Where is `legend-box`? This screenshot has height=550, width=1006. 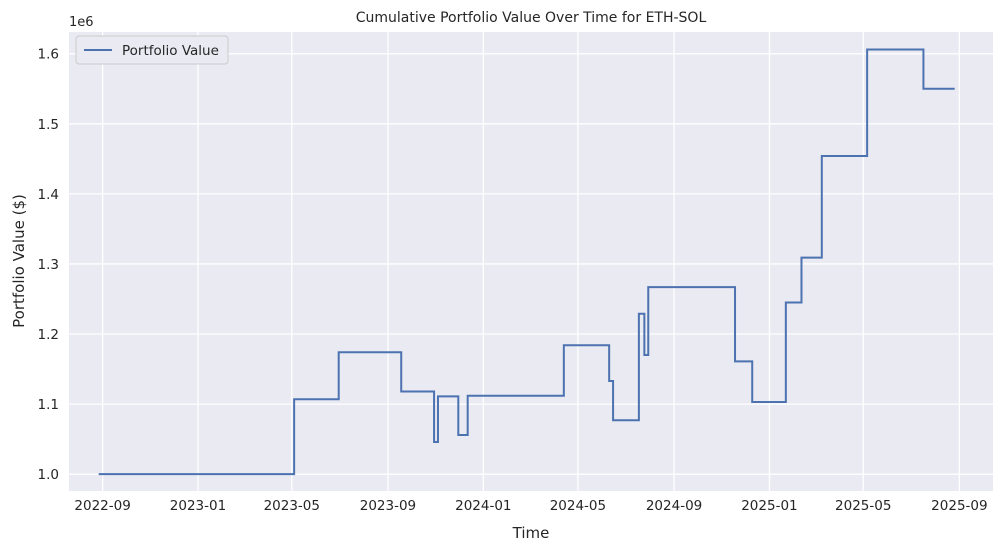
legend-box is located at coordinates (152, 50).